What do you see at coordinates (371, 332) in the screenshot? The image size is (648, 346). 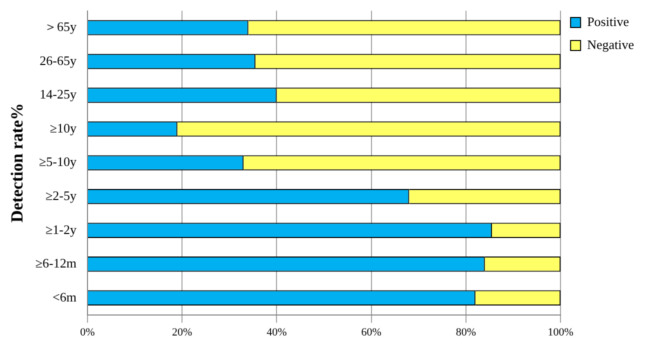 I see `x-tick-label: 60%` at bounding box center [371, 332].